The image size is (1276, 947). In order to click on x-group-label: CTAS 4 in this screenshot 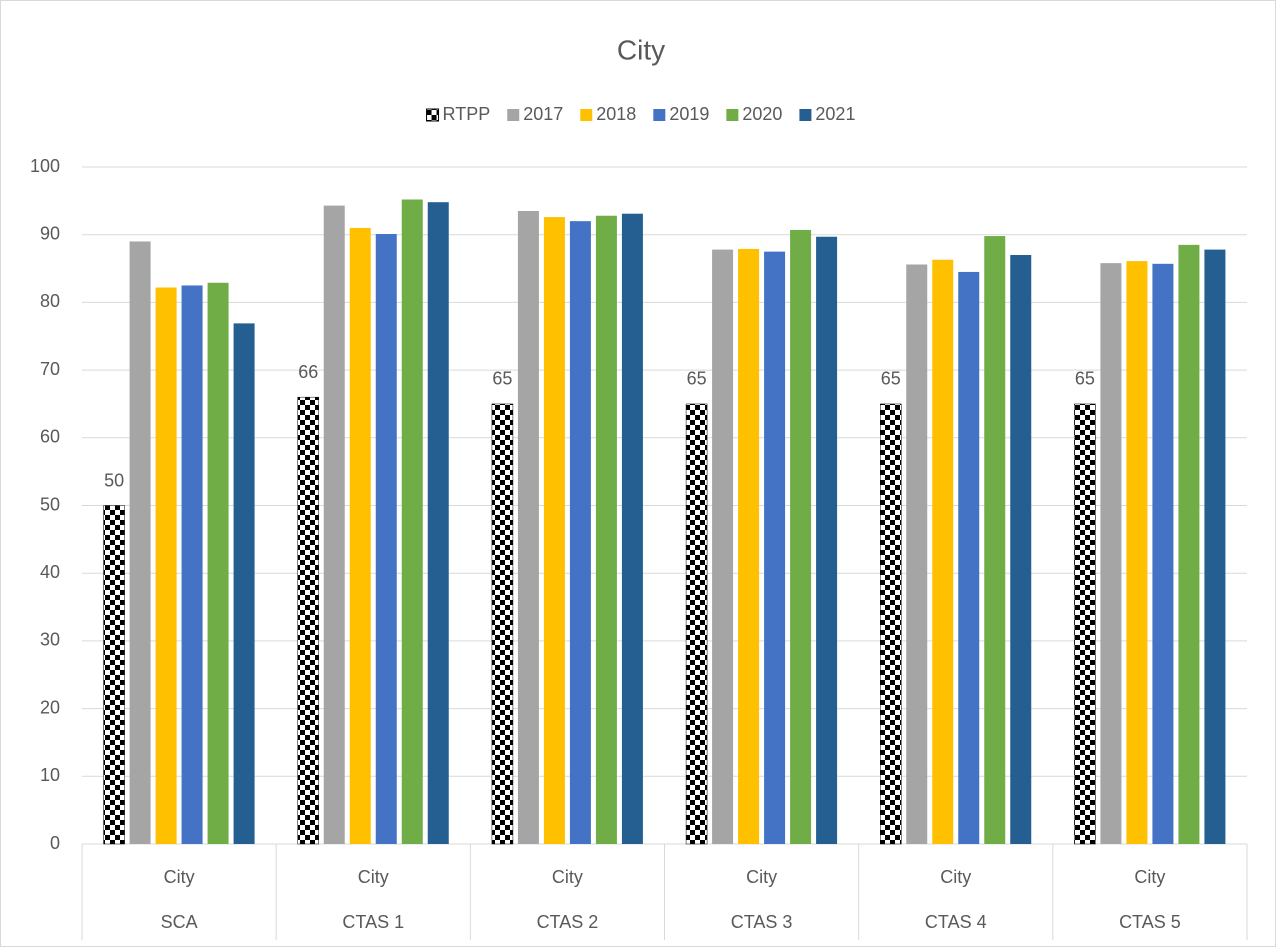, I will do `click(956, 922)`.